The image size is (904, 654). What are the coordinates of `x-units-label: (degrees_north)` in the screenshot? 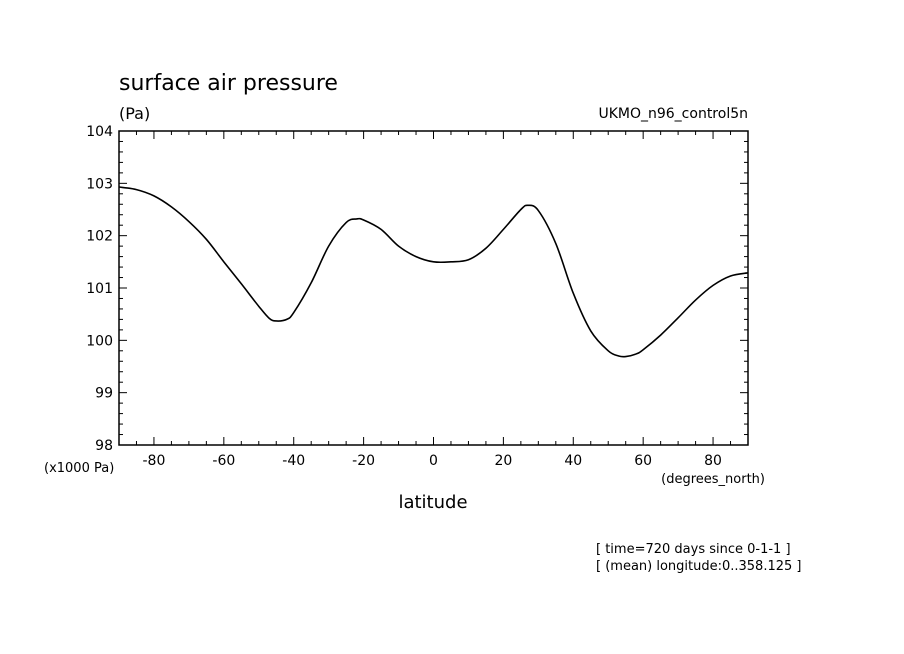 It's located at (713, 479).